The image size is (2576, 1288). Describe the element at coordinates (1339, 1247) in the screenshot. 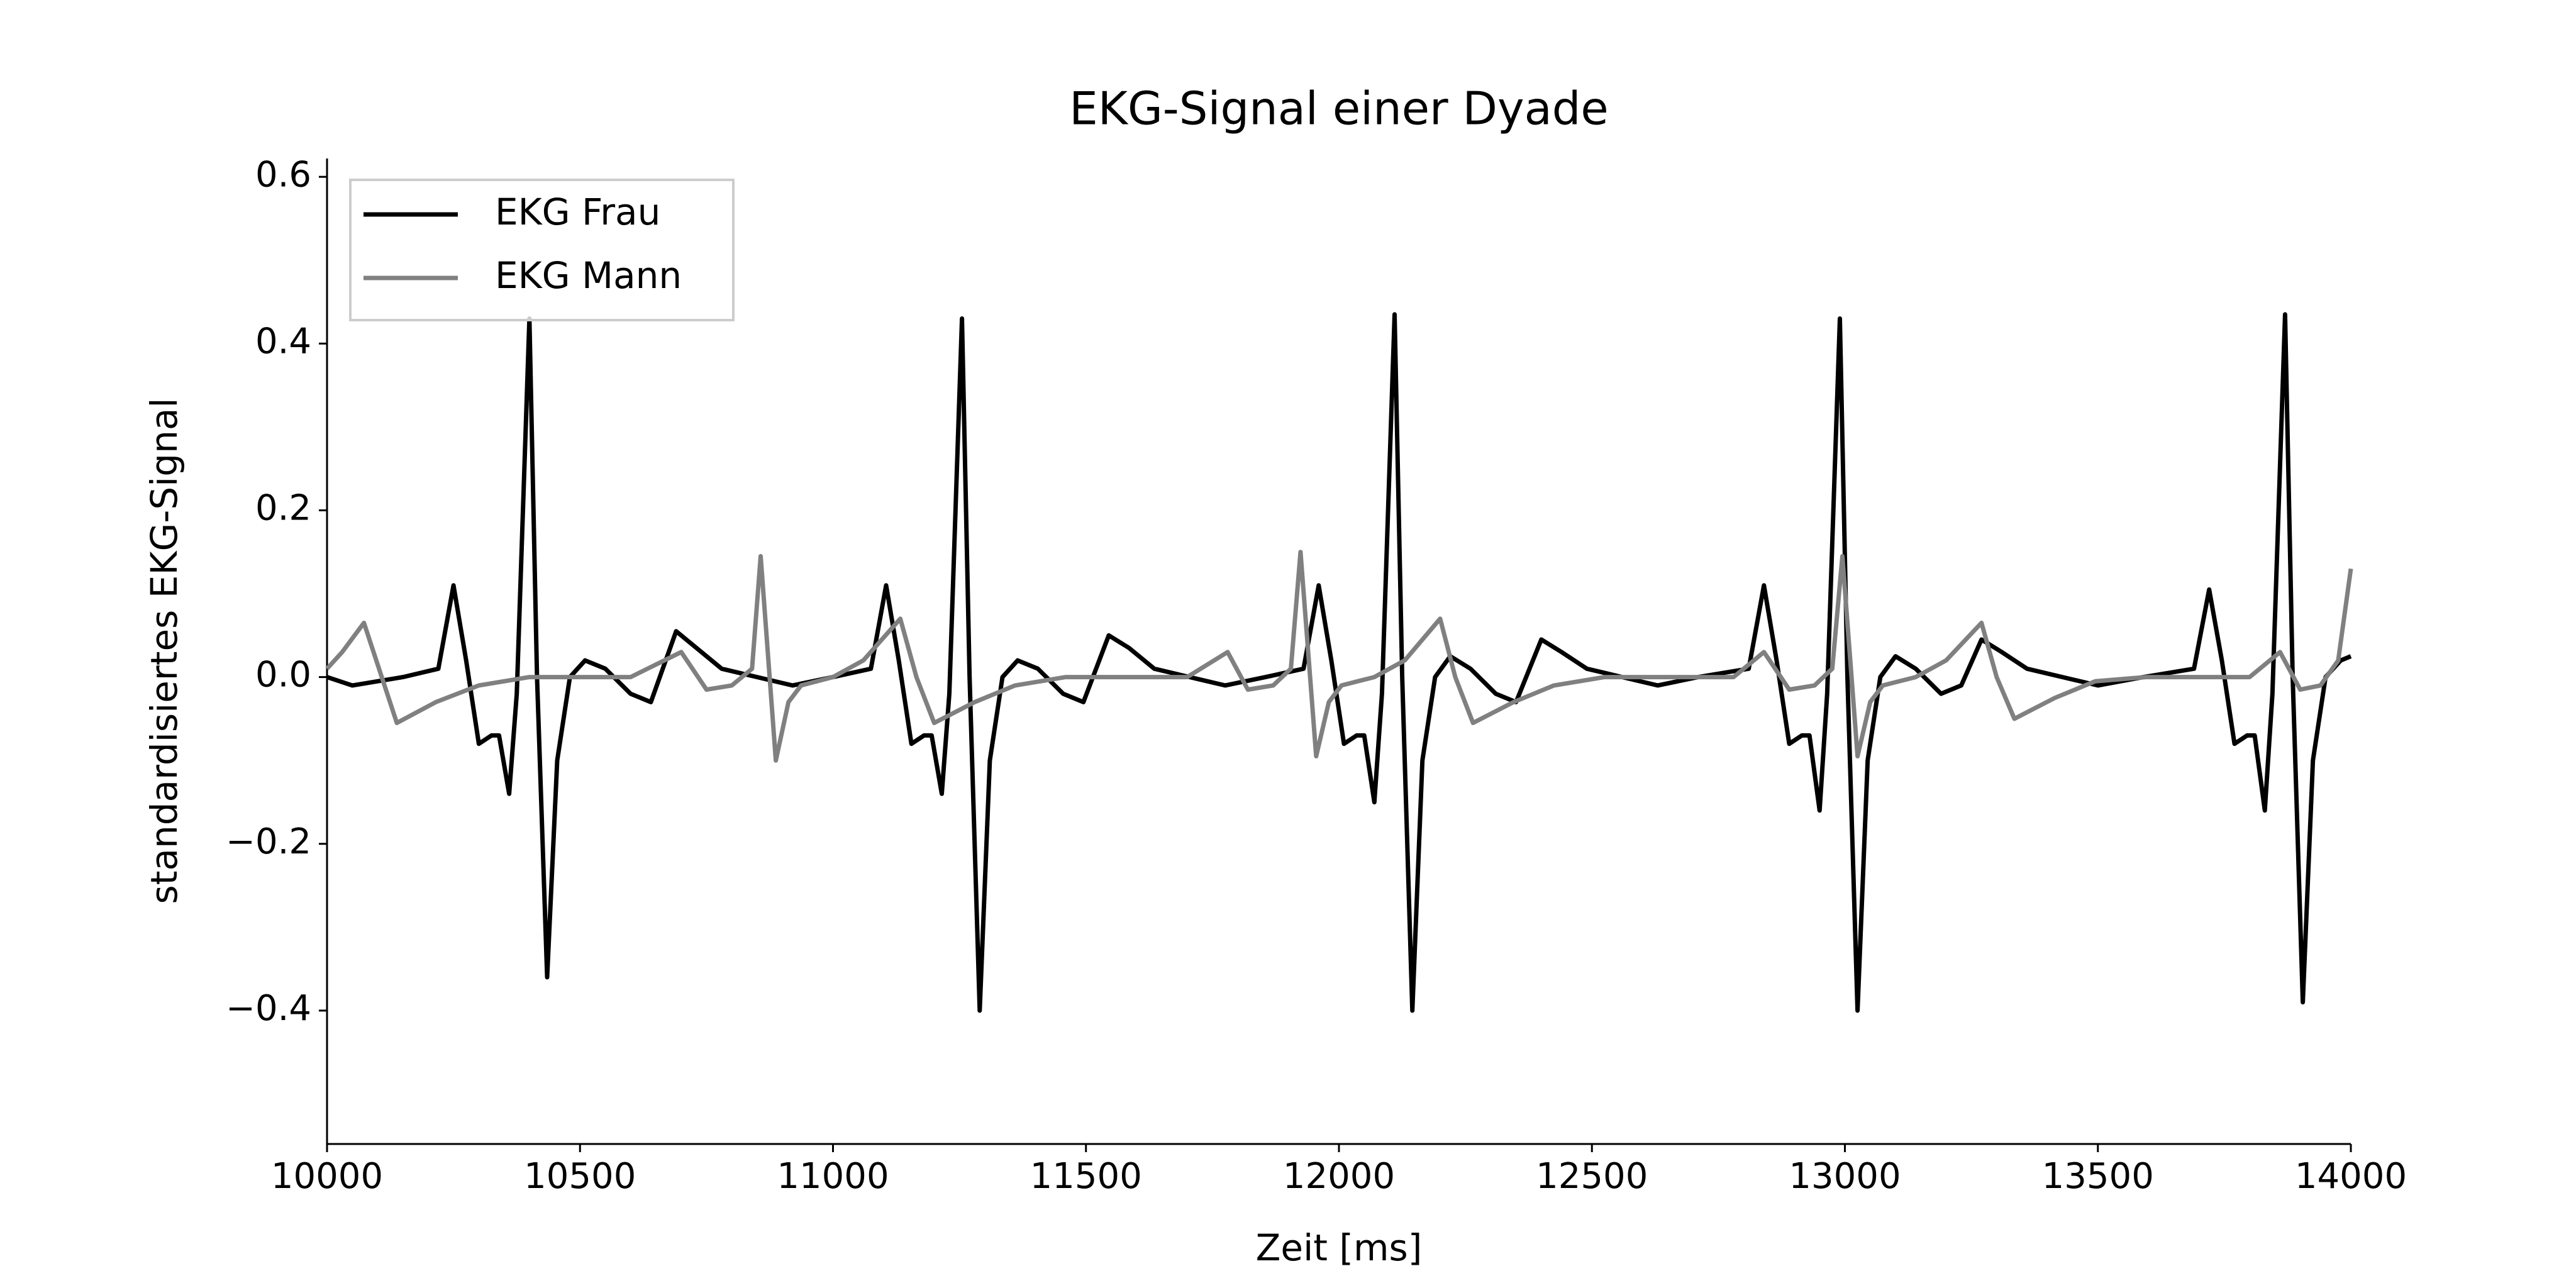

I see `x-axis-label: Zeit [ms]` at that location.